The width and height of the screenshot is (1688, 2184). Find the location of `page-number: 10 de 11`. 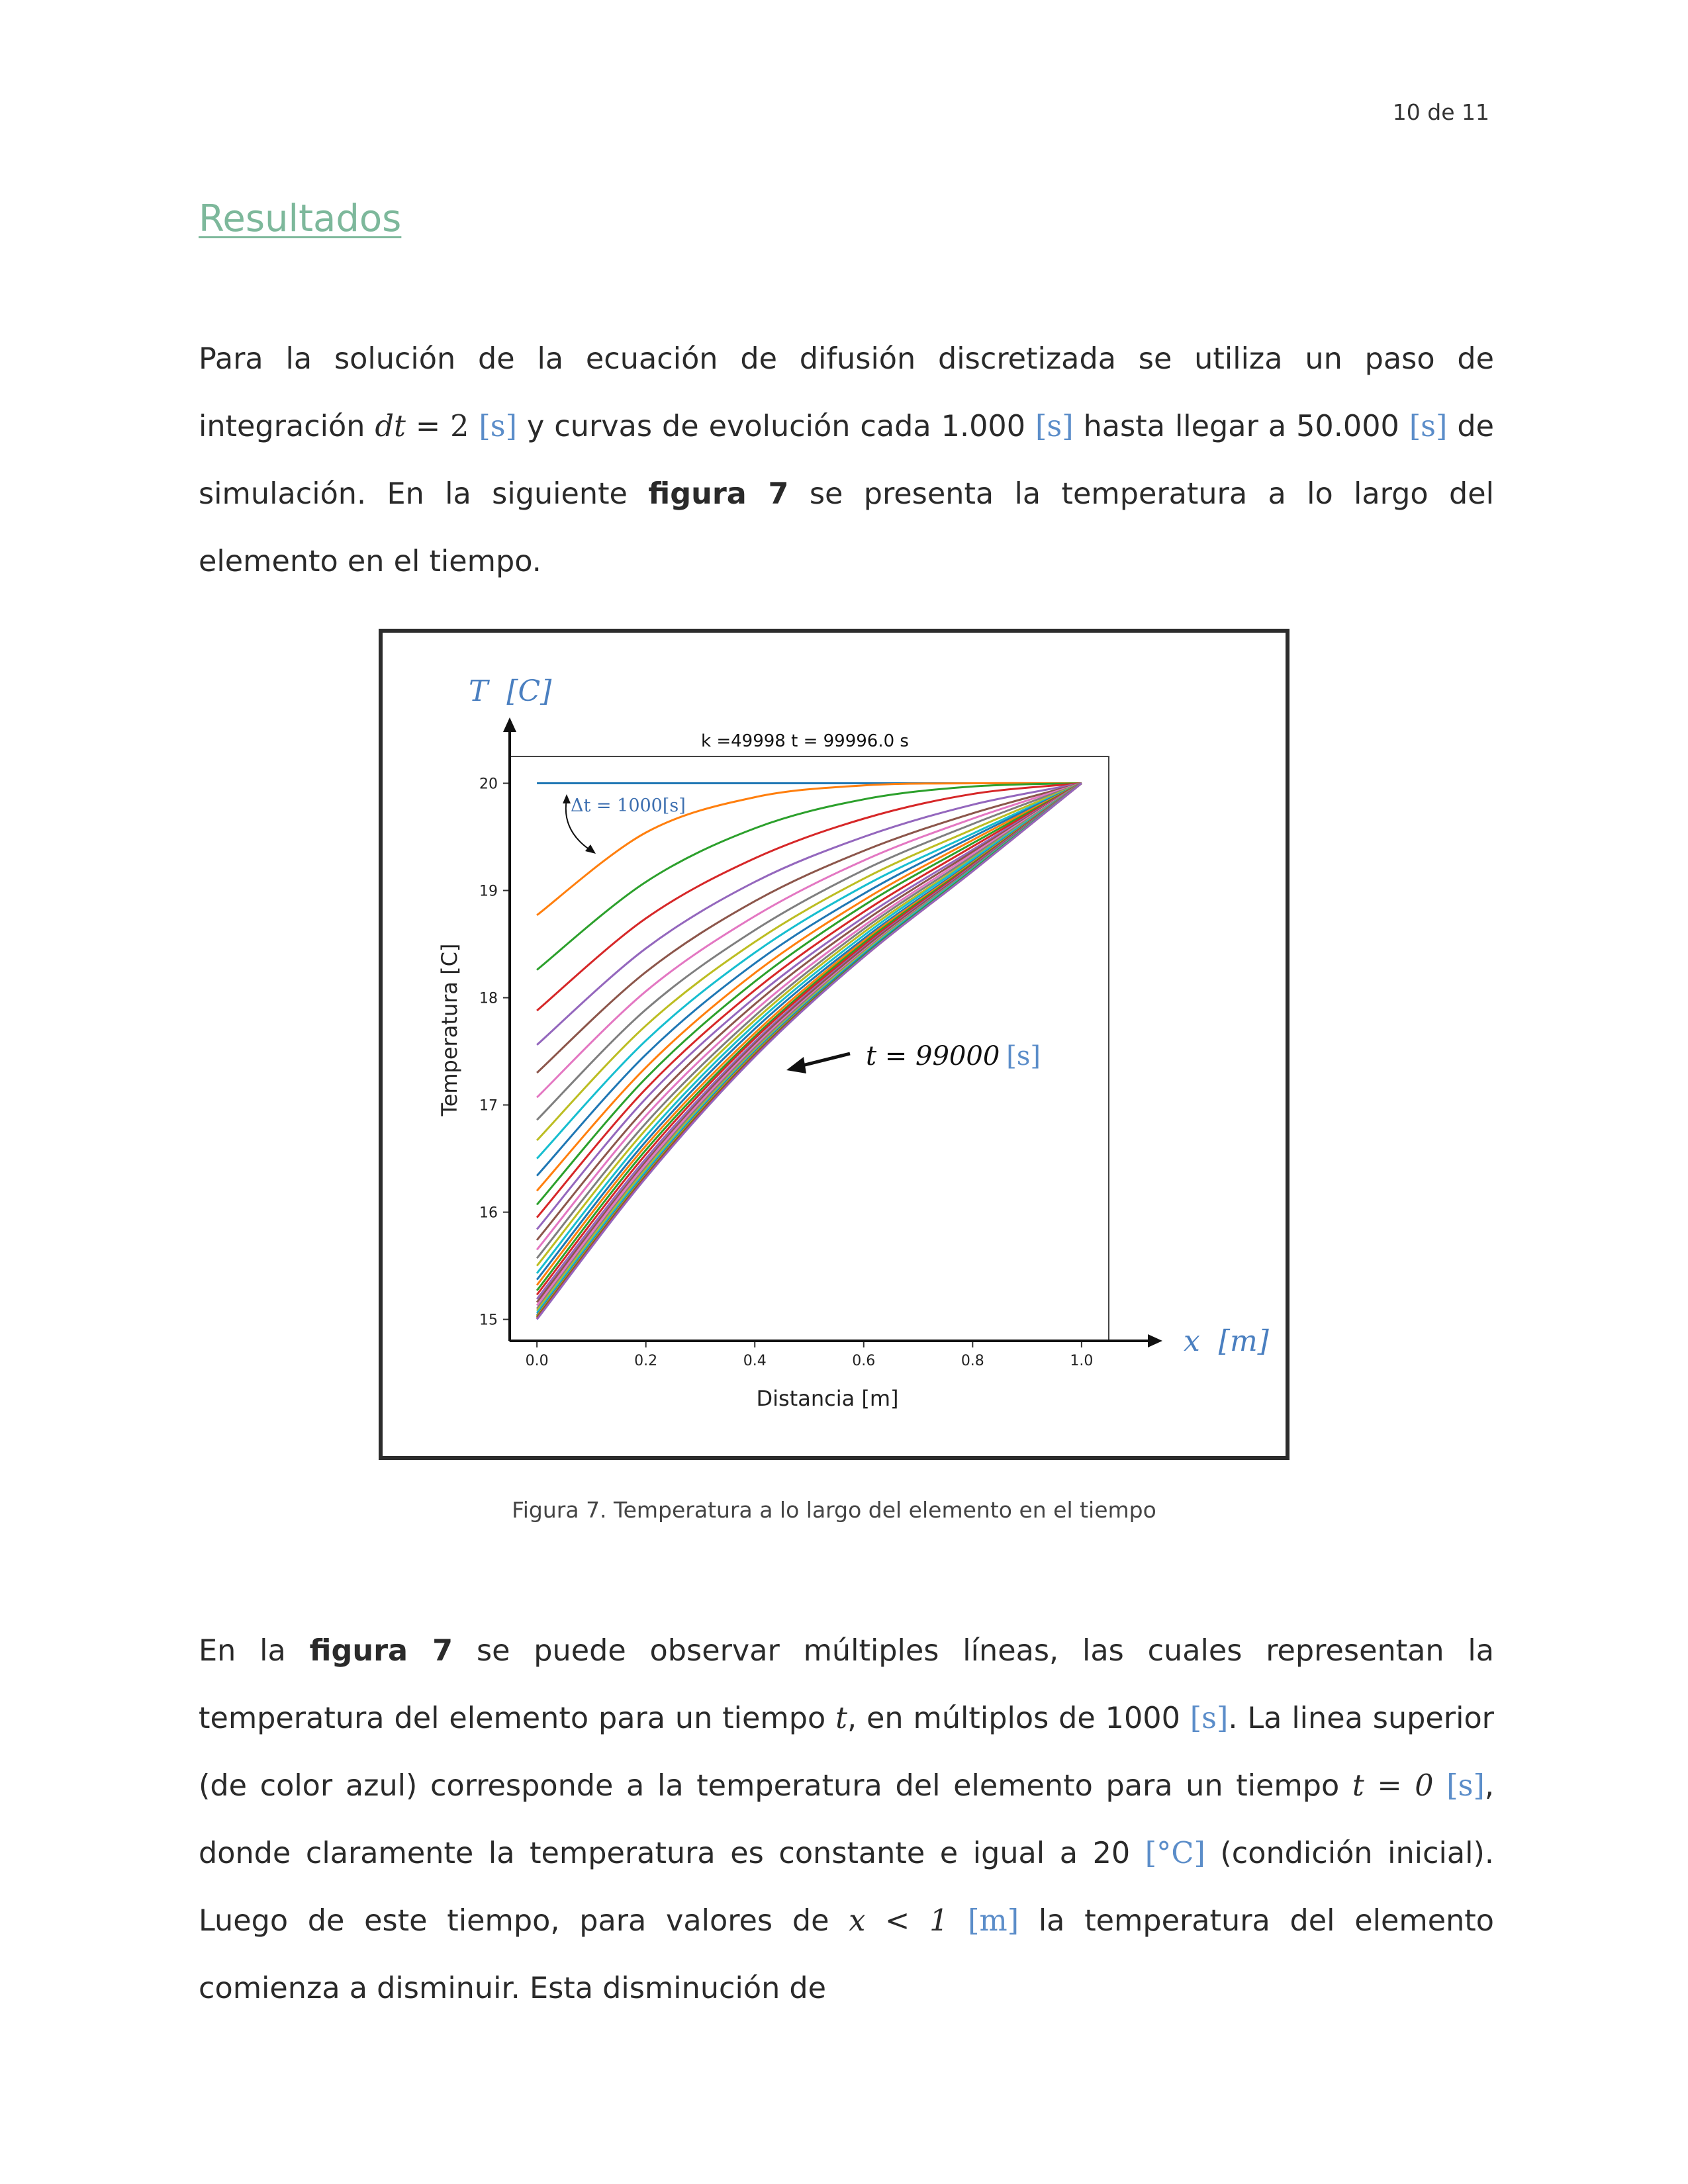

page-number: 10 de 11 is located at coordinates (1440, 112).